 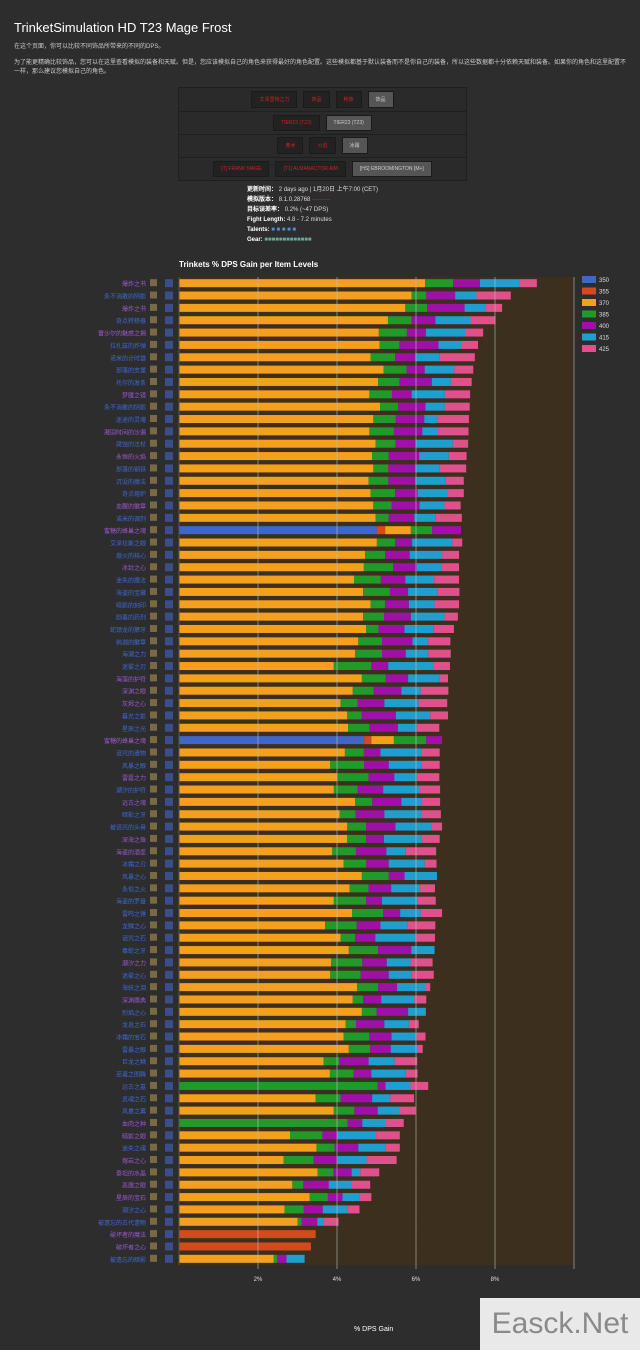 I want to click on row-label: 诺米的调剂, so click(x=131, y=519).